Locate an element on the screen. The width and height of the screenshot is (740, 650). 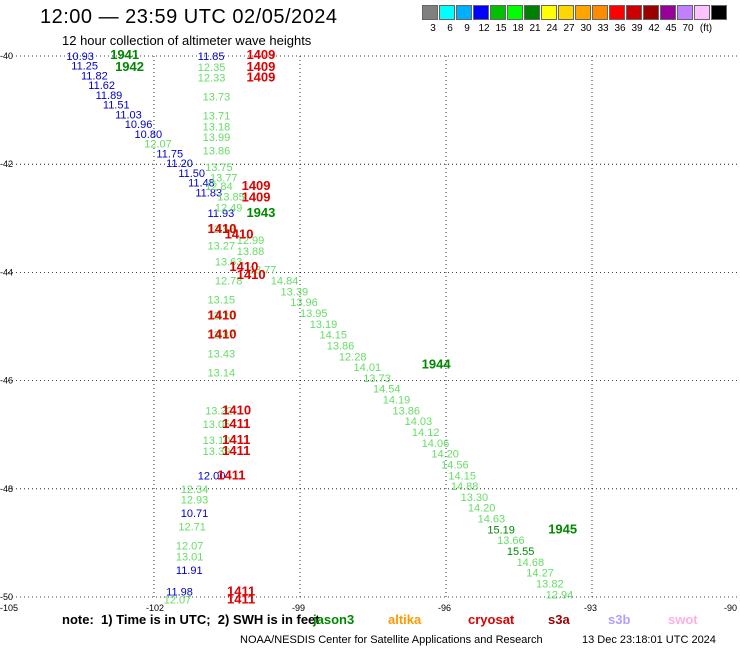
scale-tick-label: 24 is located at coordinates (552, 28).